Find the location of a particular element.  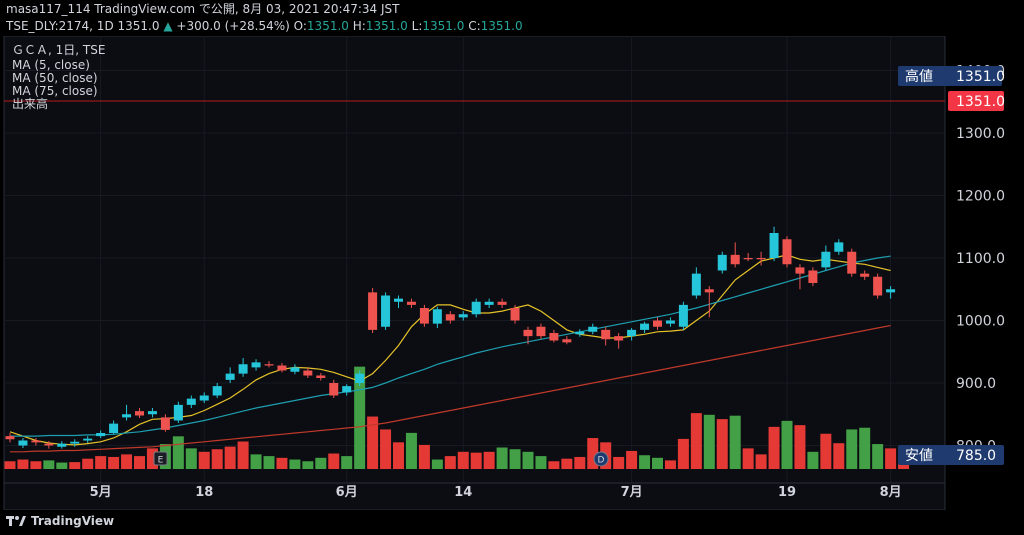

legend-title: ＧＣＡ, 1日, TSE is located at coordinates (58, 50).